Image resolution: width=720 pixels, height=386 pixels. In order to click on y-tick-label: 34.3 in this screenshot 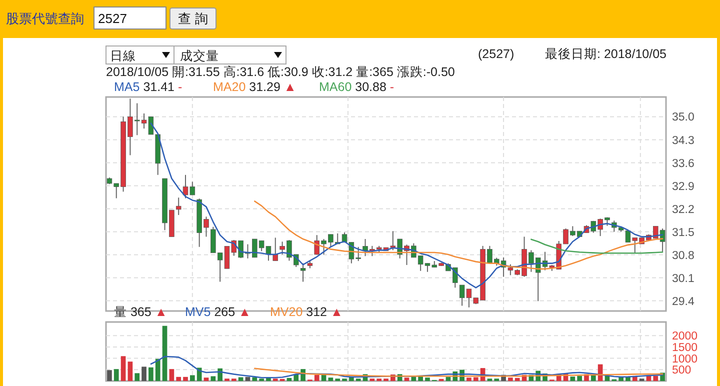, I will do `click(683, 140)`.